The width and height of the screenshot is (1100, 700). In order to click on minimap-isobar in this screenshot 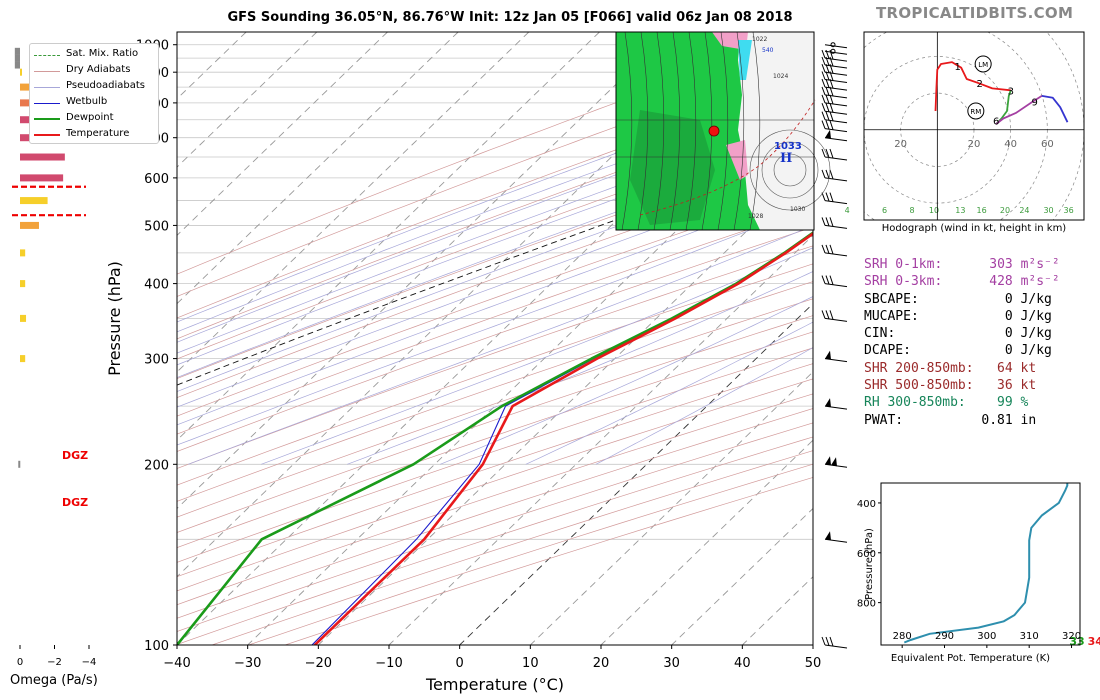, I will do `click(790, 170)`.